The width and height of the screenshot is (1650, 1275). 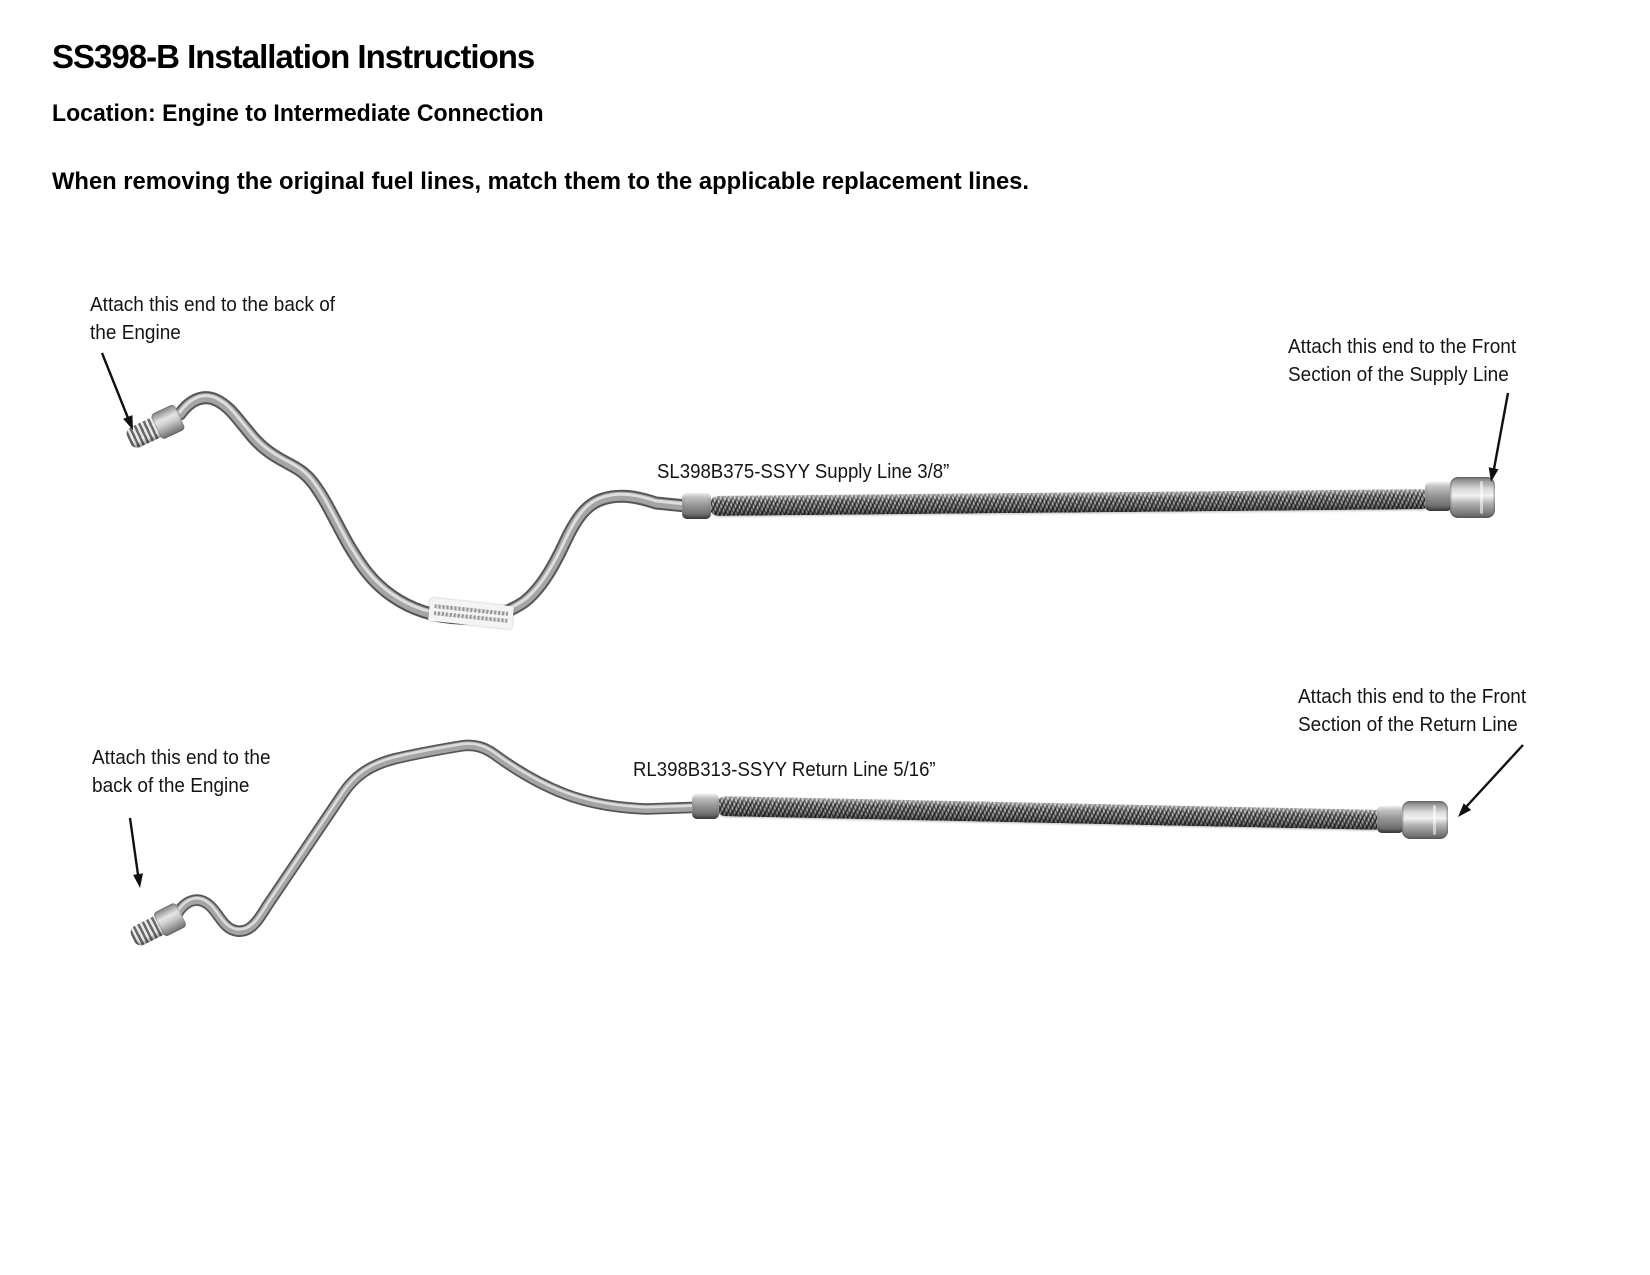 What do you see at coordinates (433, 508) in the screenshot?
I see `supply-tube-image` at bounding box center [433, 508].